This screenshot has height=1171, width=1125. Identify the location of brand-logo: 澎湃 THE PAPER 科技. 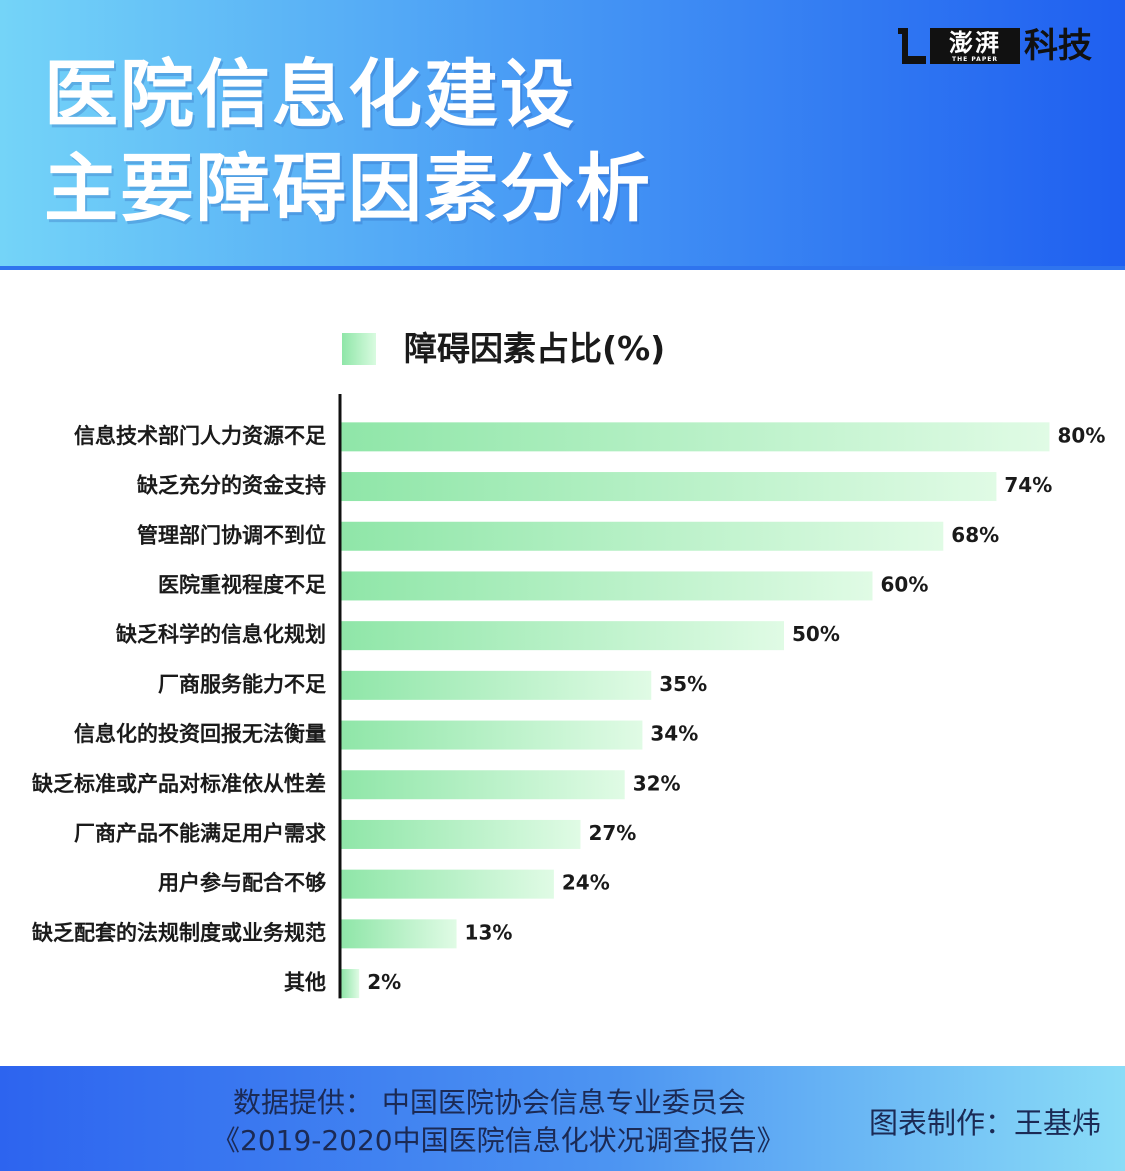
(997, 46).